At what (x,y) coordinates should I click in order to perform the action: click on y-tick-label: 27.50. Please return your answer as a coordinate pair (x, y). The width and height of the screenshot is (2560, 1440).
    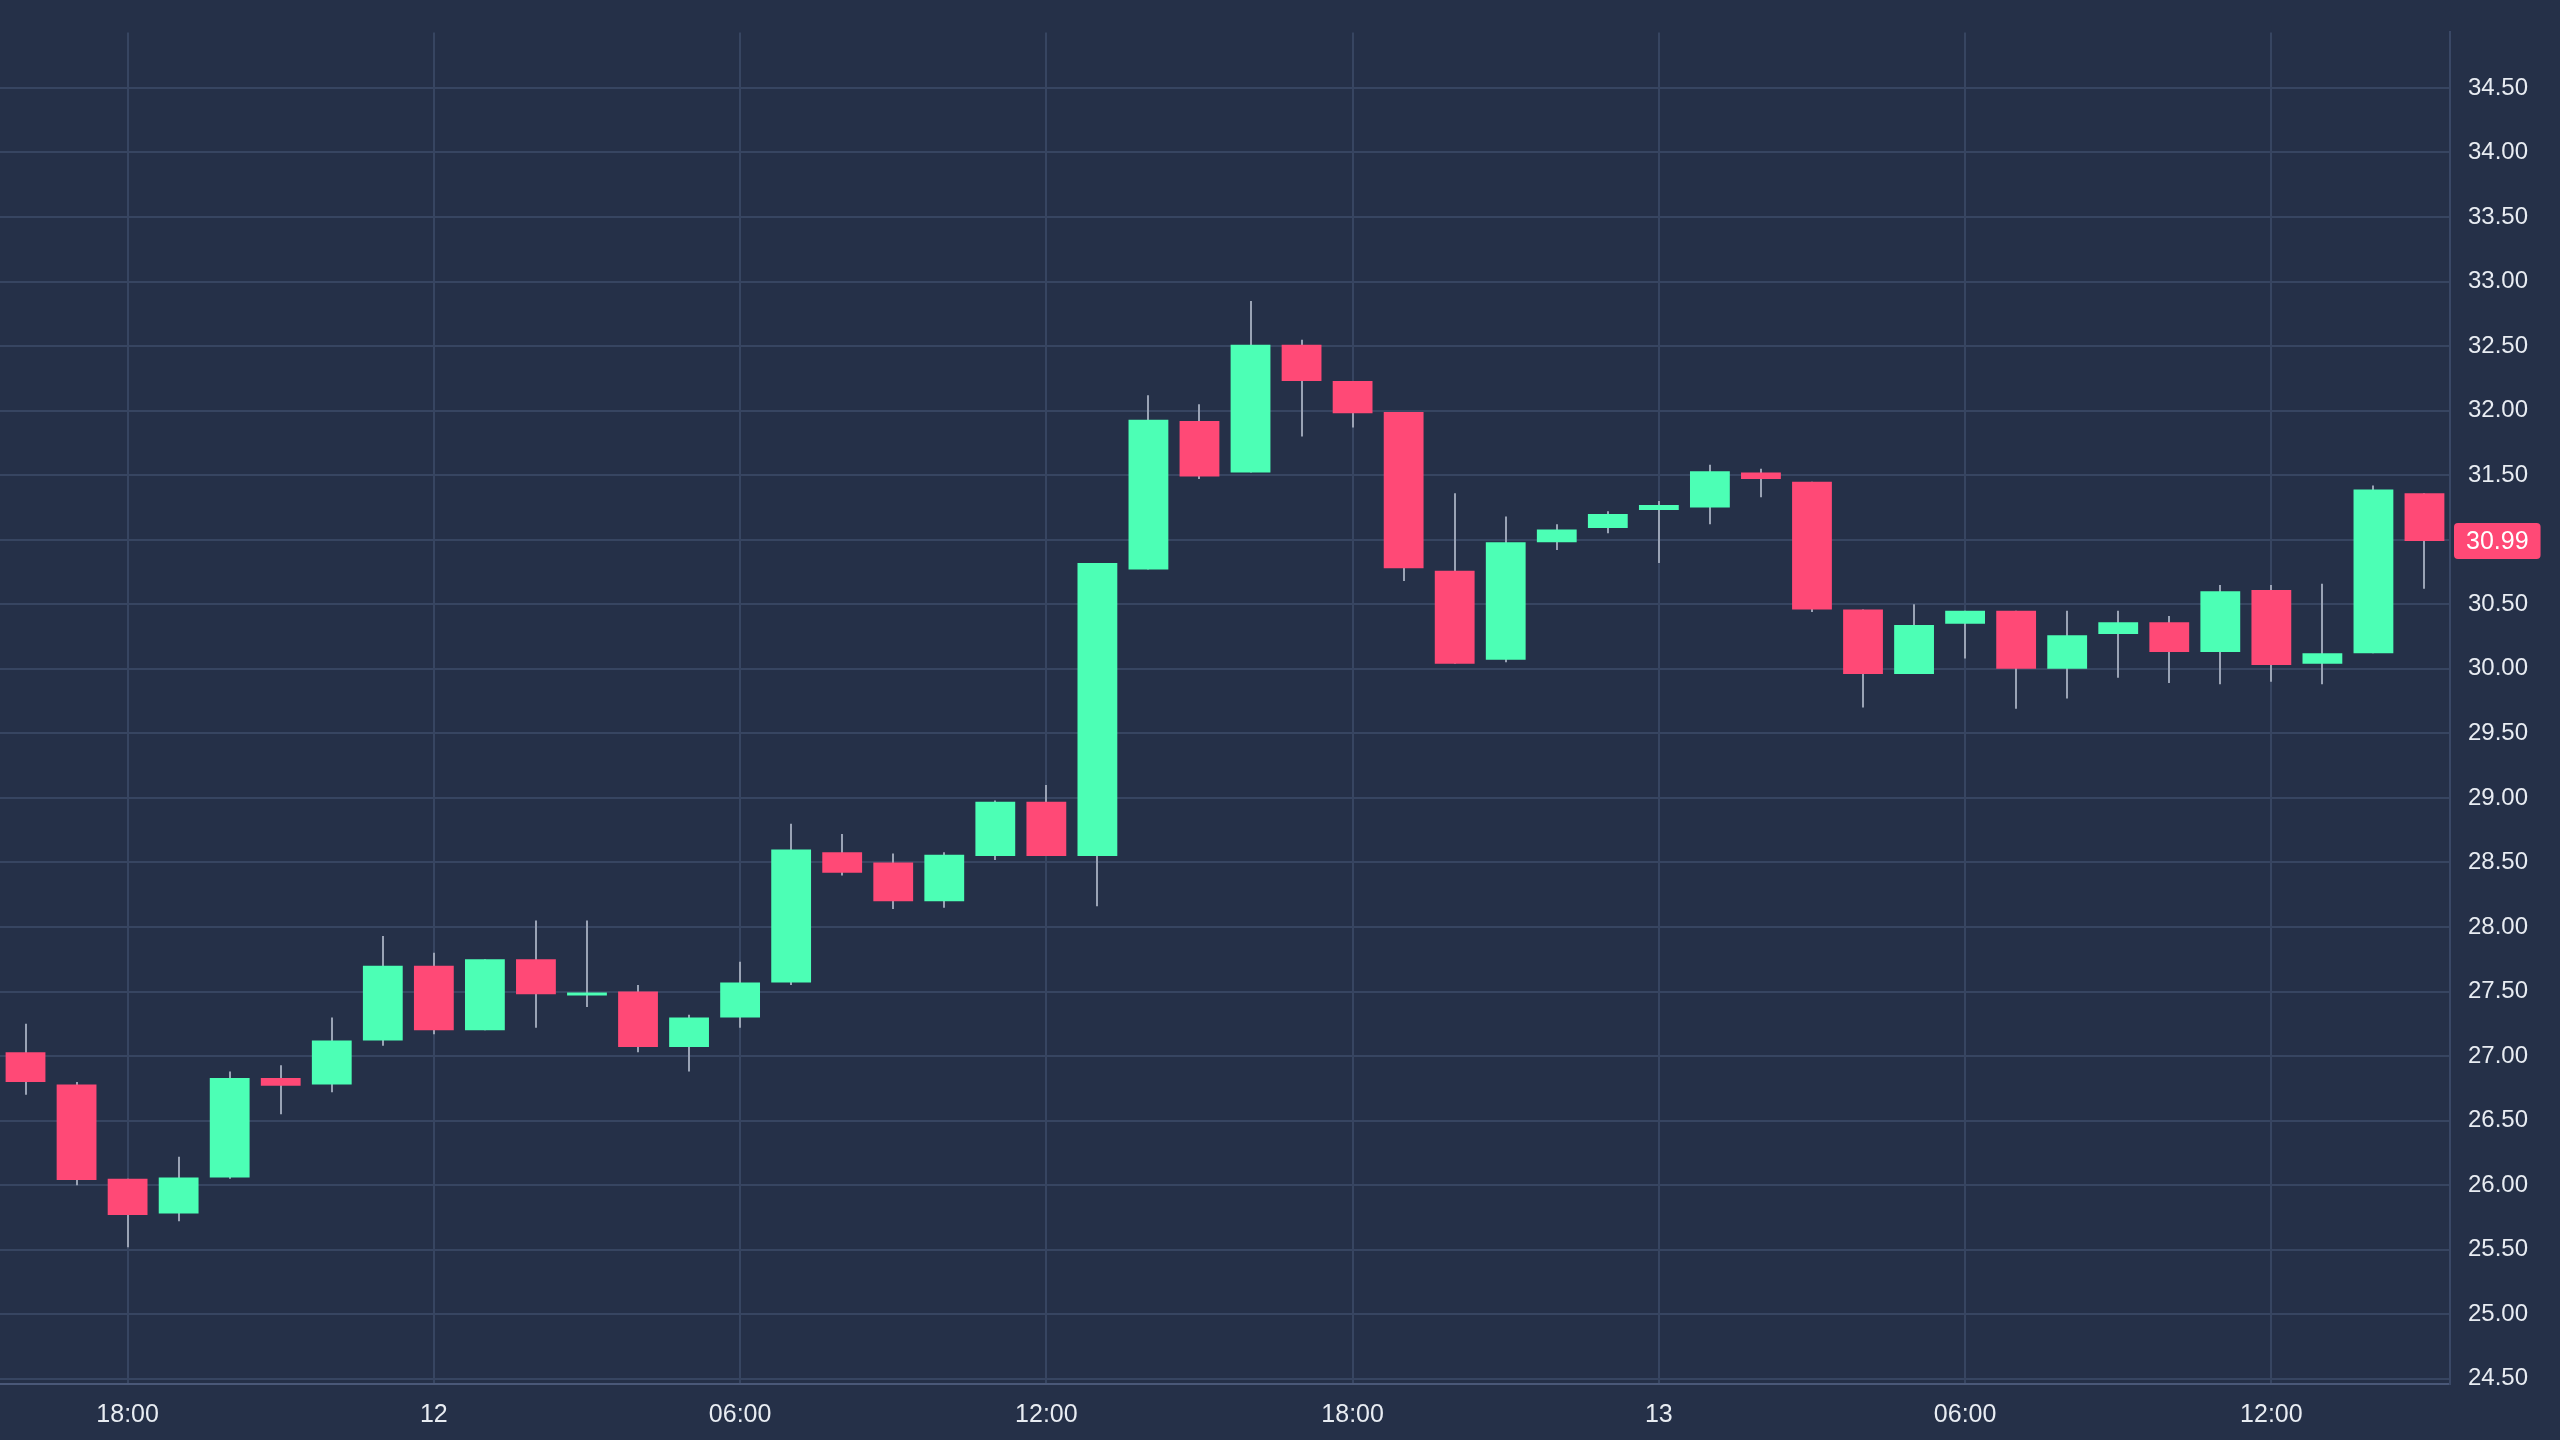
    Looking at the image, I should click on (2498, 990).